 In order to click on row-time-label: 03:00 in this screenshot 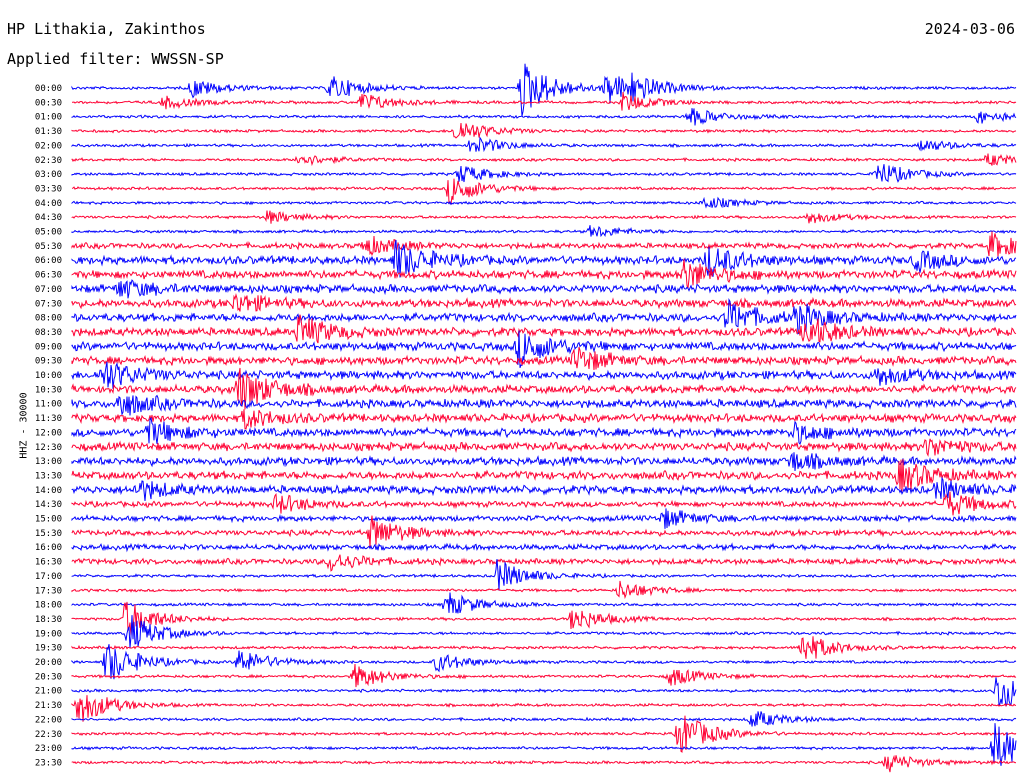, I will do `click(48, 175)`.